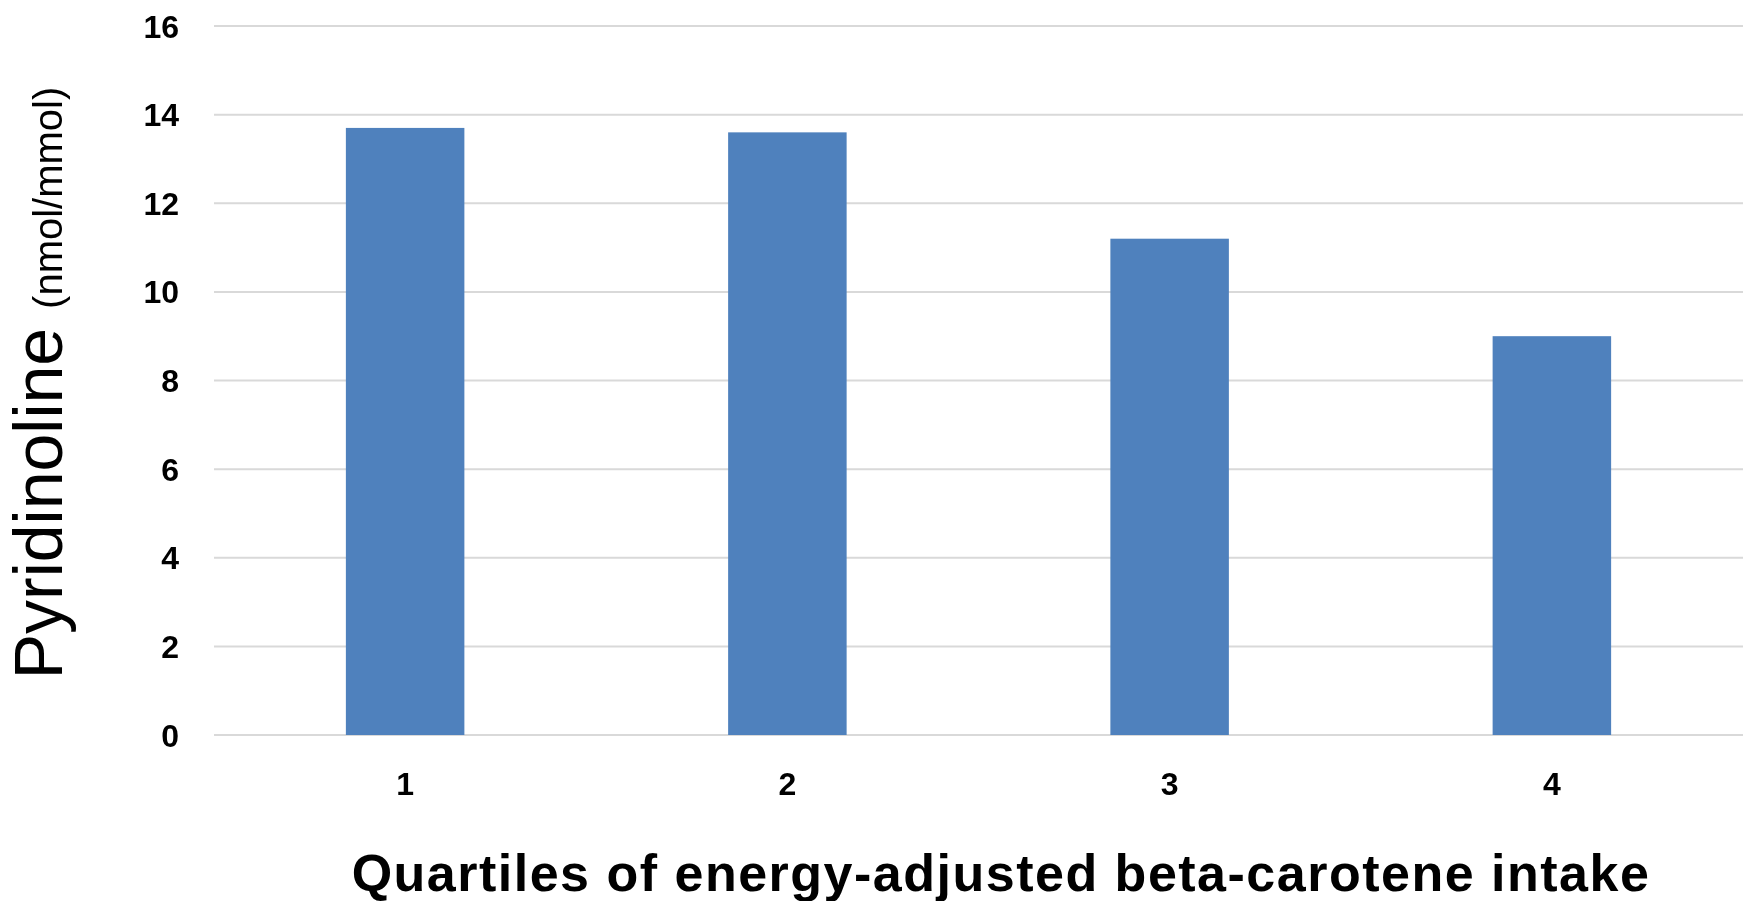 This screenshot has height=901, width=1744. What do you see at coordinates (170, 646) in the screenshot?
I see `y-tick-label: 2` at bounding box center [170, 646].